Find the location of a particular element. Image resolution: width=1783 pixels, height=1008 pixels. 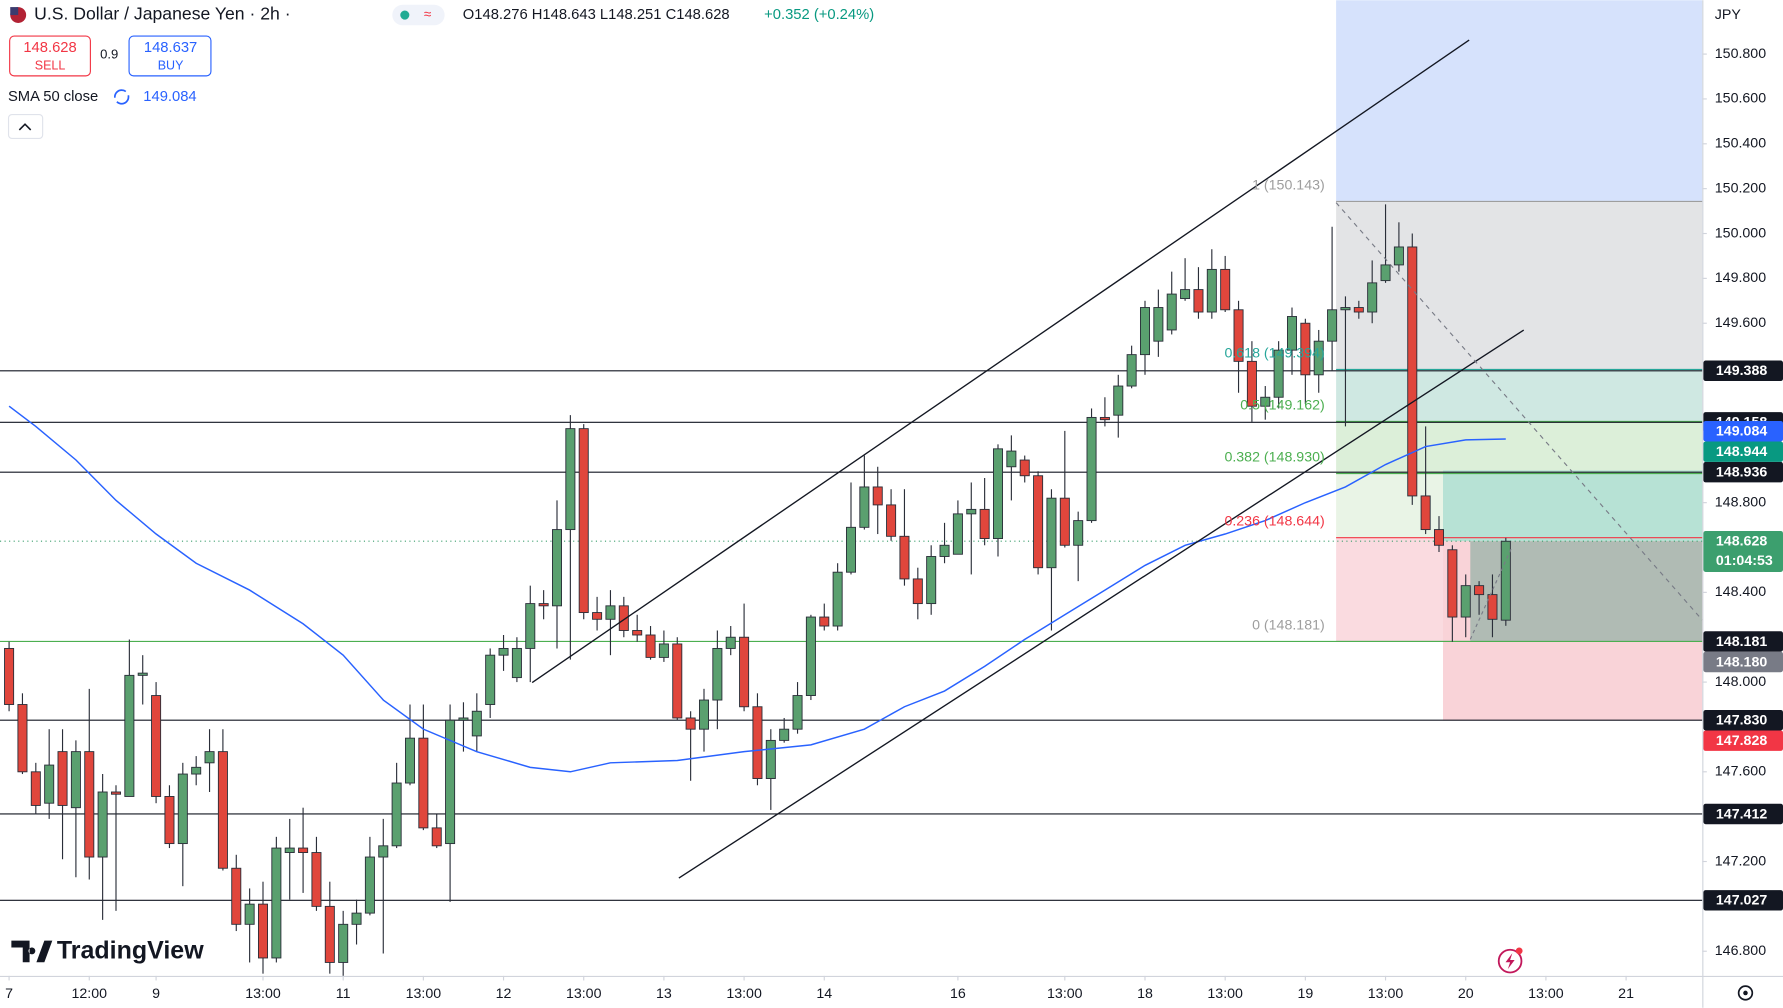

fib-label: 0.382 (148.930) is located at coordinates (1274, 457).